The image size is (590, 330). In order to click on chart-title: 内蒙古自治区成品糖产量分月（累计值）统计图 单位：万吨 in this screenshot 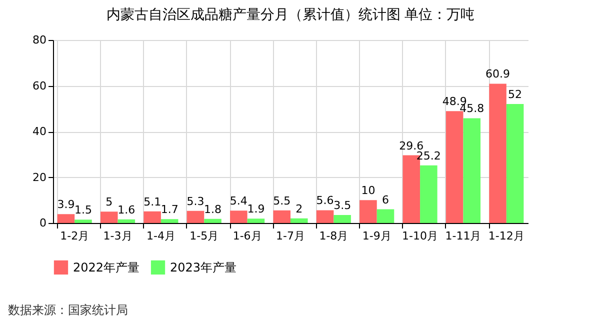, I will do `click(290, 15)`.